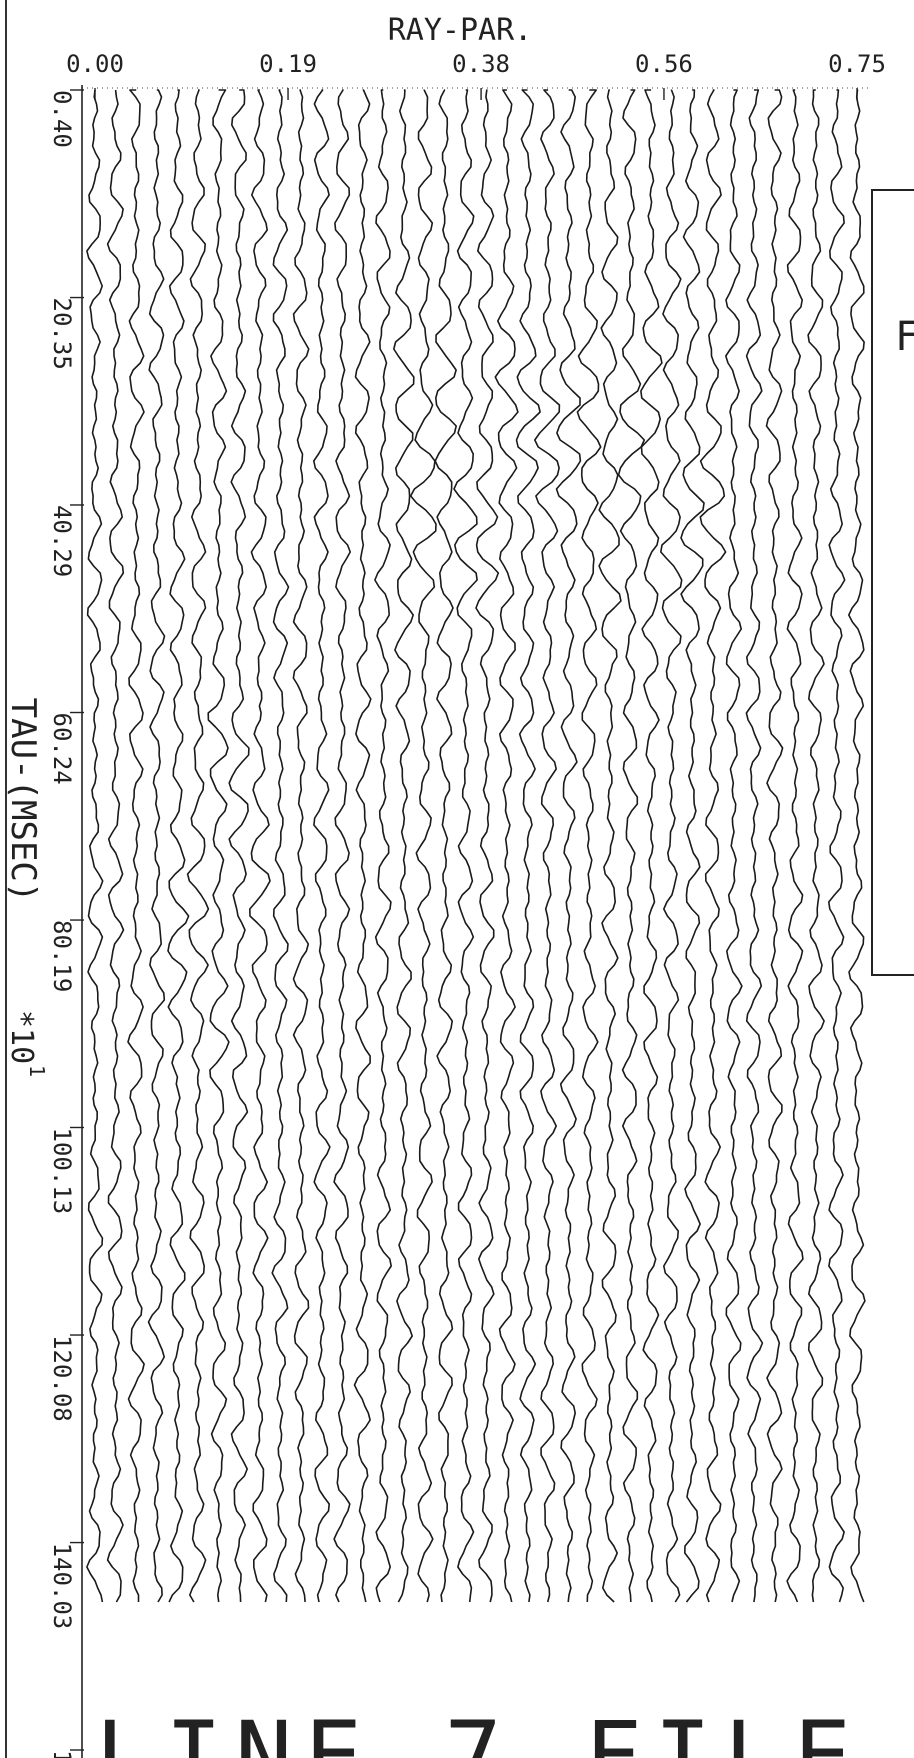 The height and width of the screenshot is (1758, 914). Describe the element at coordinates (857, 64) in the screenshot. I see `x-tick-label: 0.75` at that location.